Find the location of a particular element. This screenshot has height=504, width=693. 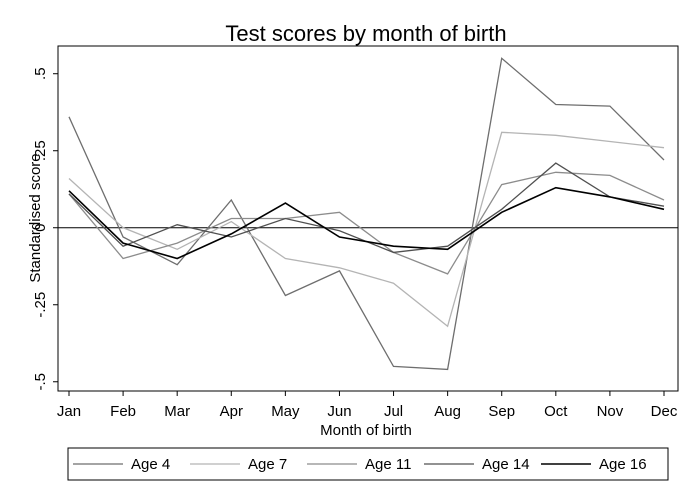

legend-item: Age 11 is located at coordinates (359, 464).